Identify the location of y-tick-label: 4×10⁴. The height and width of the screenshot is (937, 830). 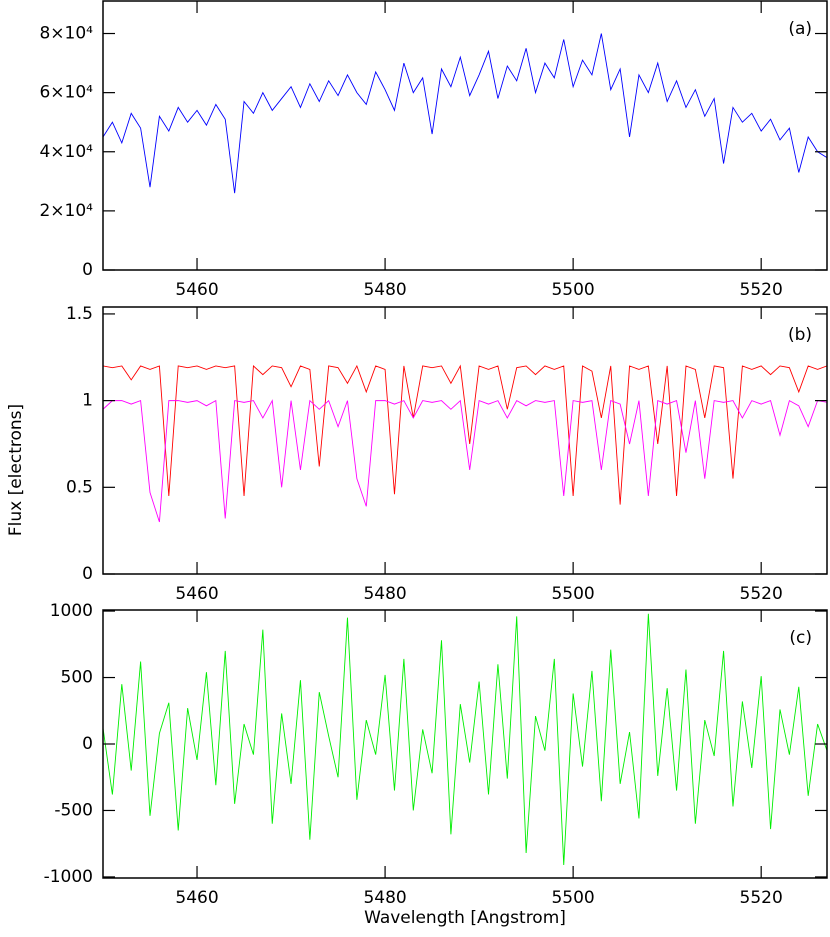
(66, 152).